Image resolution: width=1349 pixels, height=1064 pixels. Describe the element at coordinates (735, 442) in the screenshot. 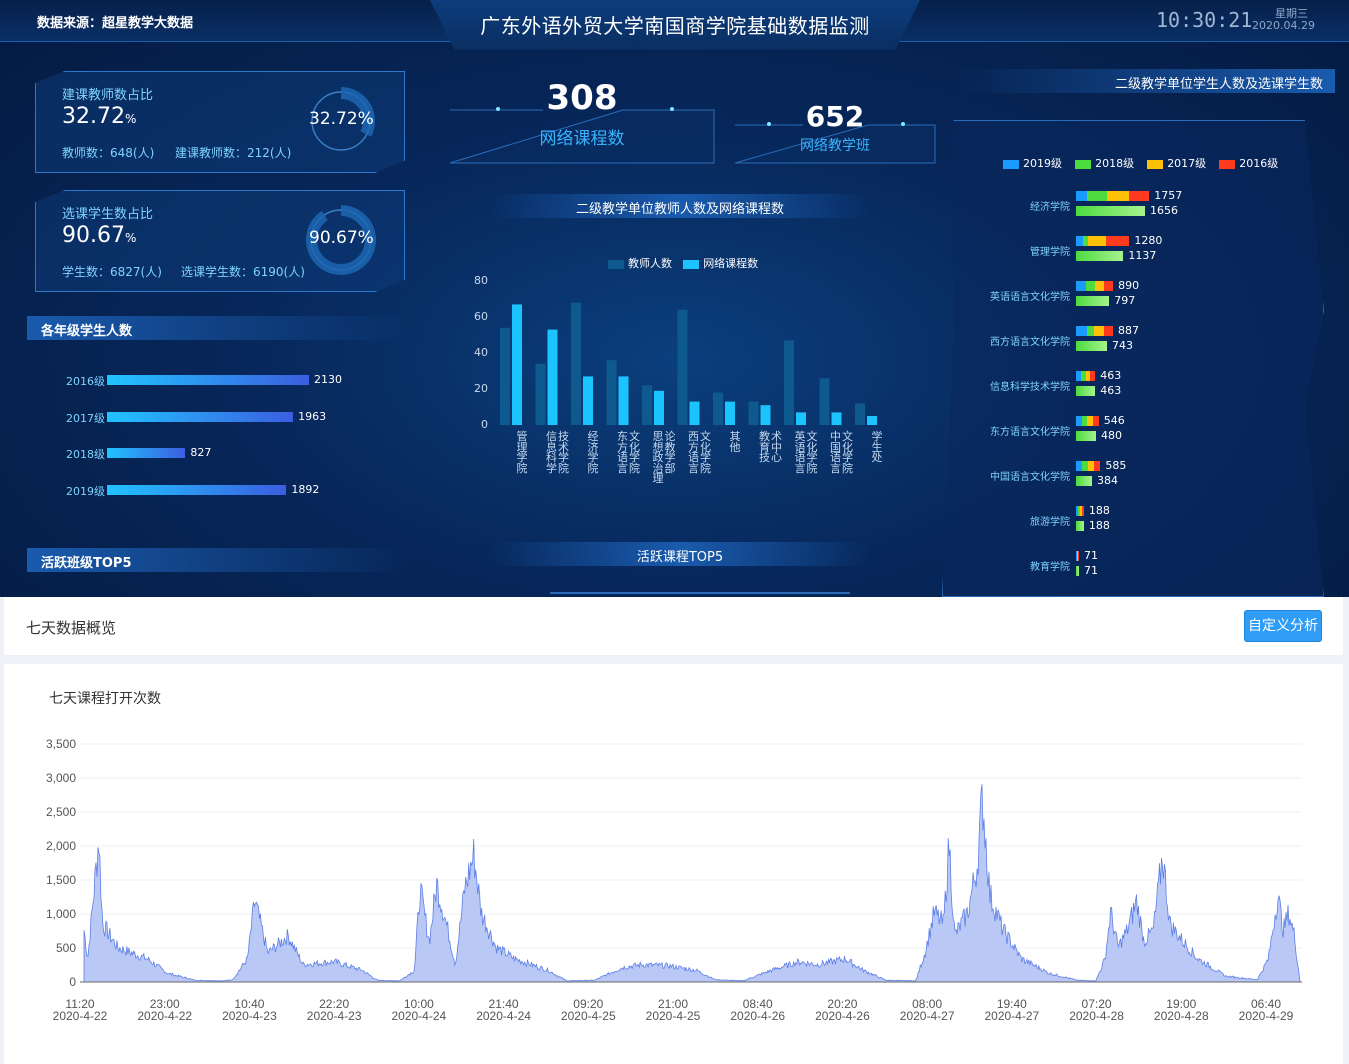

I see `center-xcat: 其 他` at that location.